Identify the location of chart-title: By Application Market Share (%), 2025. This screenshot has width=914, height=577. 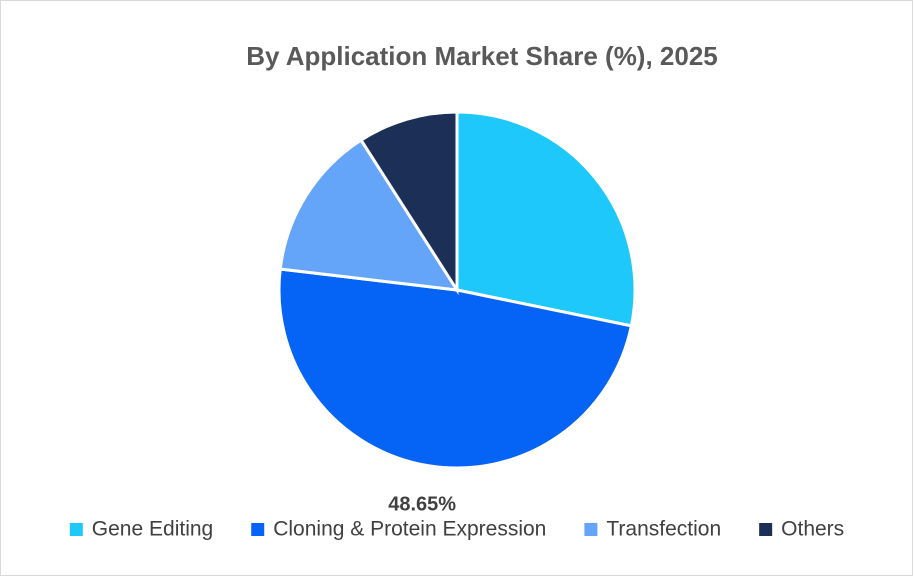
(482, 56).